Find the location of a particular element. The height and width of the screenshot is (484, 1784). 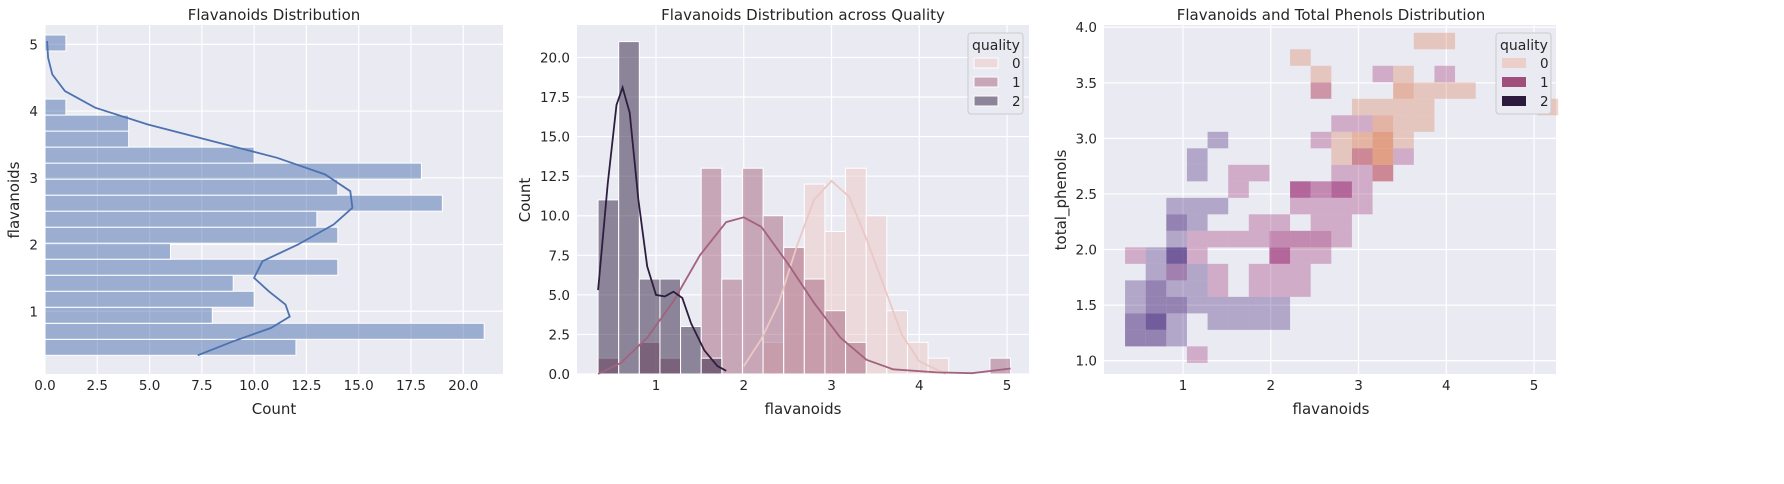

legend-label-0: 0 is located at coordinates (1544, 64).